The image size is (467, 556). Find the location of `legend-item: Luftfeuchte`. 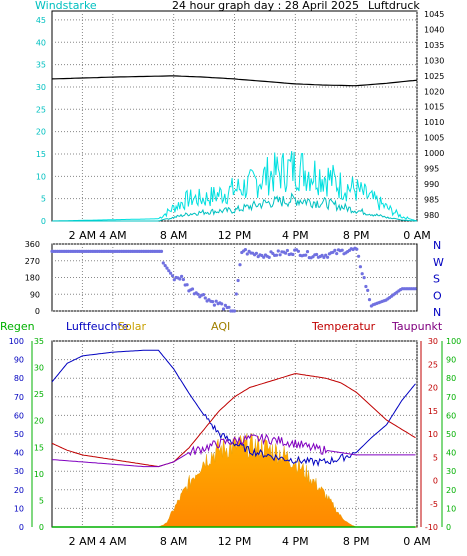

legend-item: Luftfeuchte is located at coordinates (97, 326).